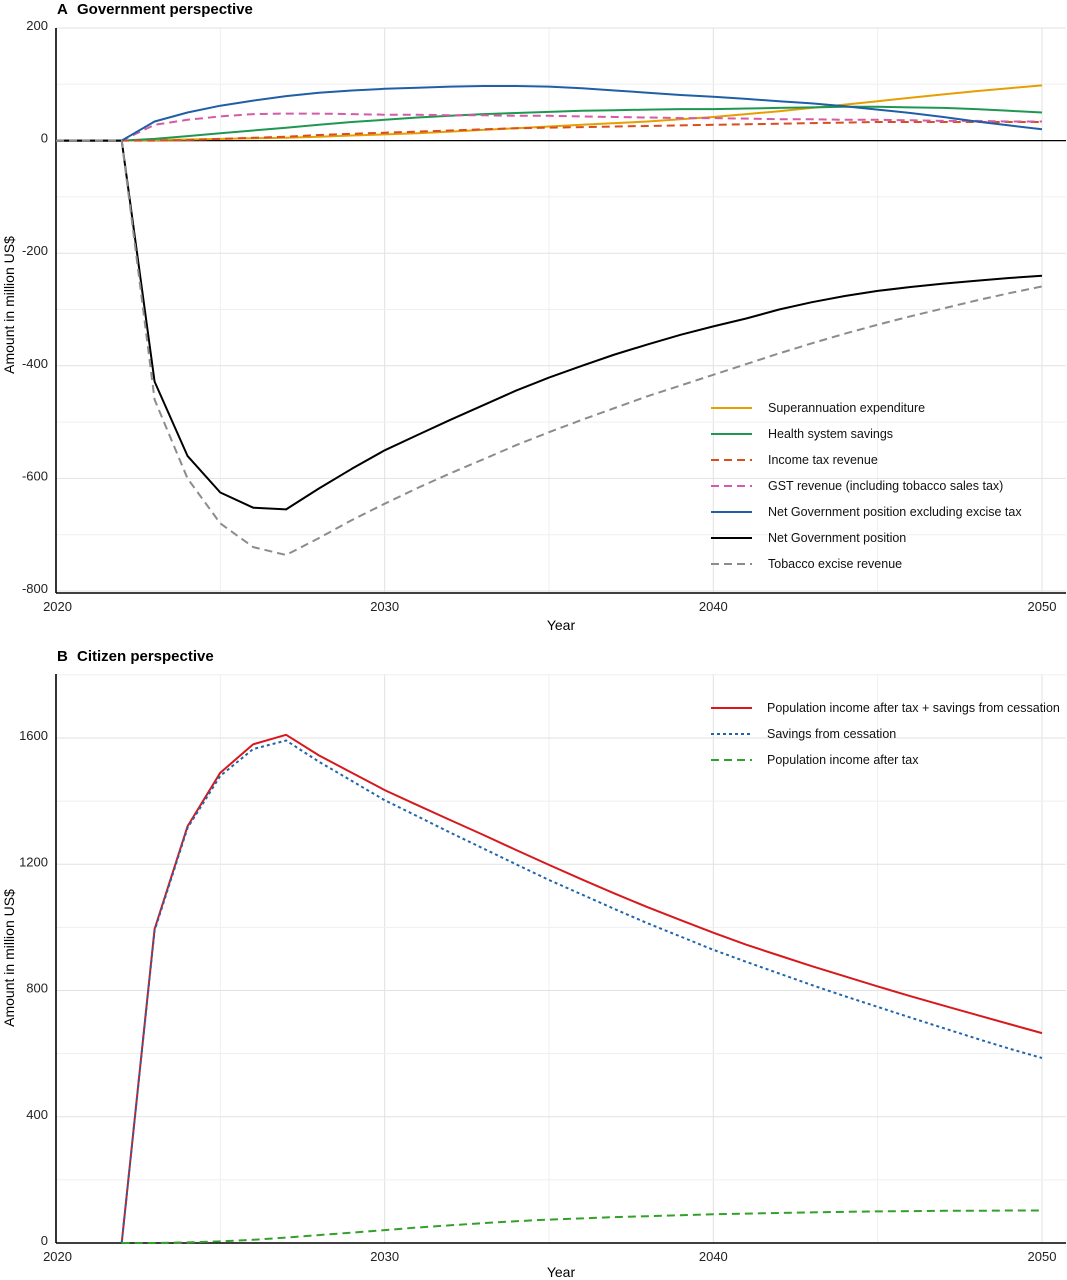 This screenshot has height=1280, width=1067. Describe the element at coordinates (831, 734) in the screenshot. I see `panel-b-legend-label: Savings from cessation` at that location.